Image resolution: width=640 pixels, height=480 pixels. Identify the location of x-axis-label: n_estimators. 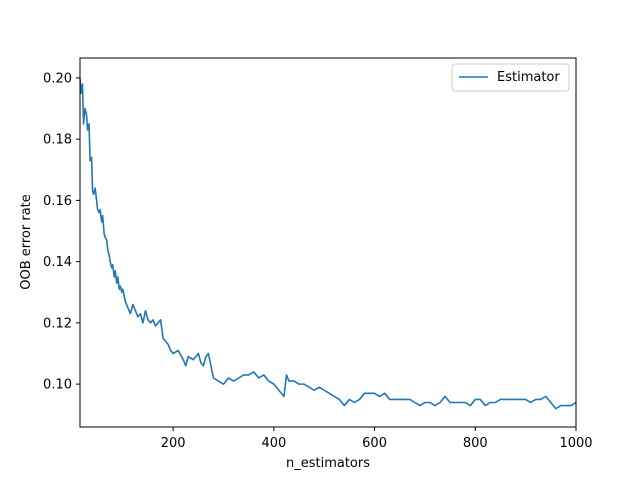
(328, 463).